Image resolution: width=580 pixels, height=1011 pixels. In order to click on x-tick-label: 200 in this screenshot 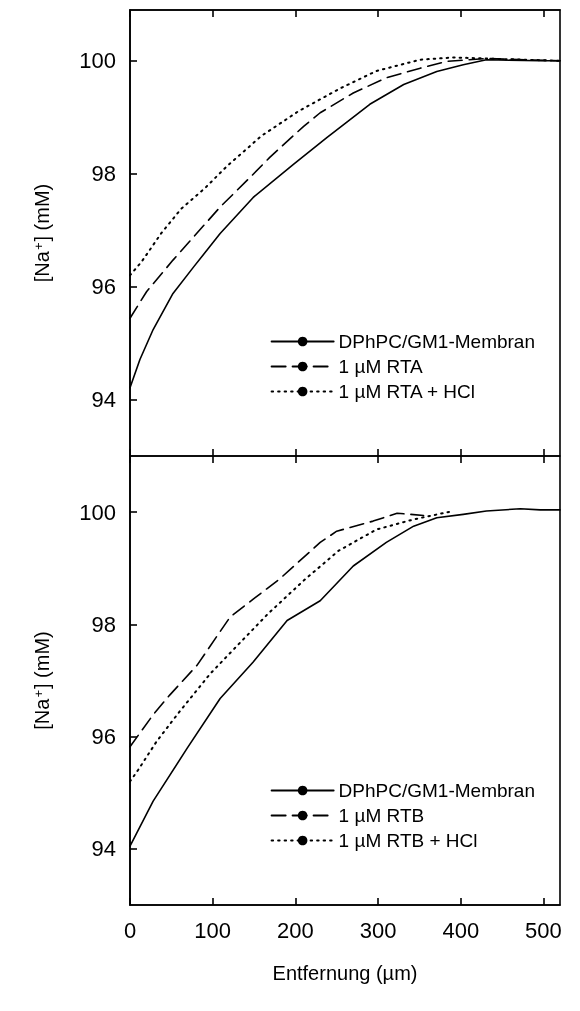, I will do `click(295, 930)`.